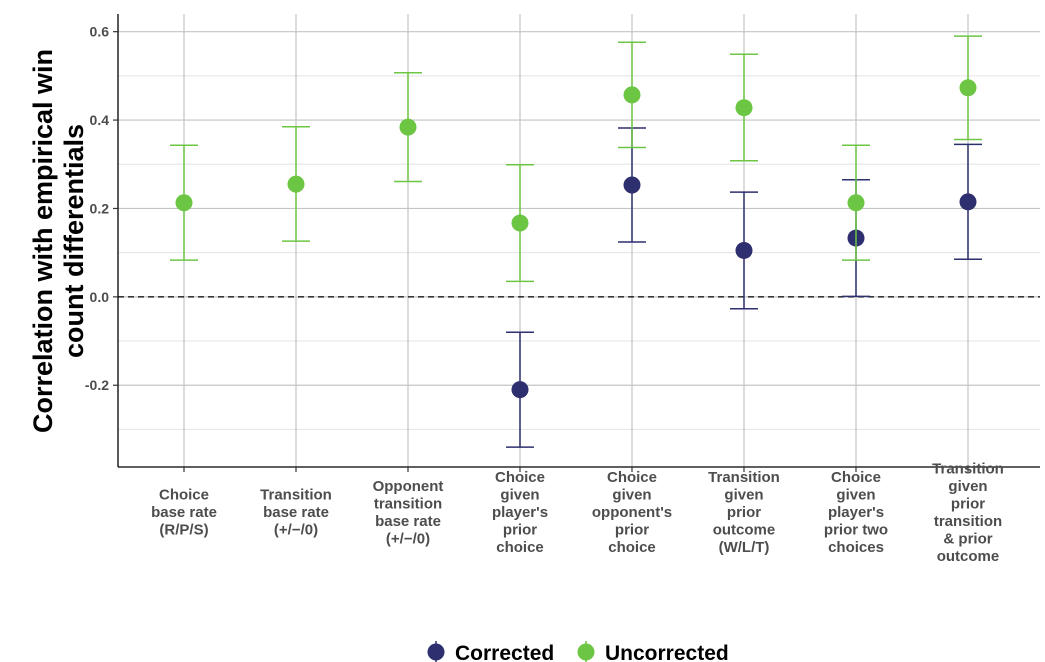 The image size is (1045, 662). Describe the element at coordinates (43, 241) in the screenshot. I see `y-axis-title-line: Correlation with empirical win` at that location.